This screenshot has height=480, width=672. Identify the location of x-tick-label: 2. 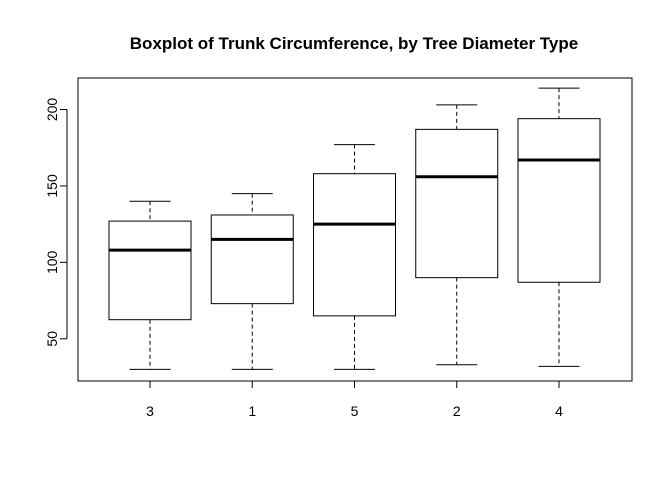
(457, 411).